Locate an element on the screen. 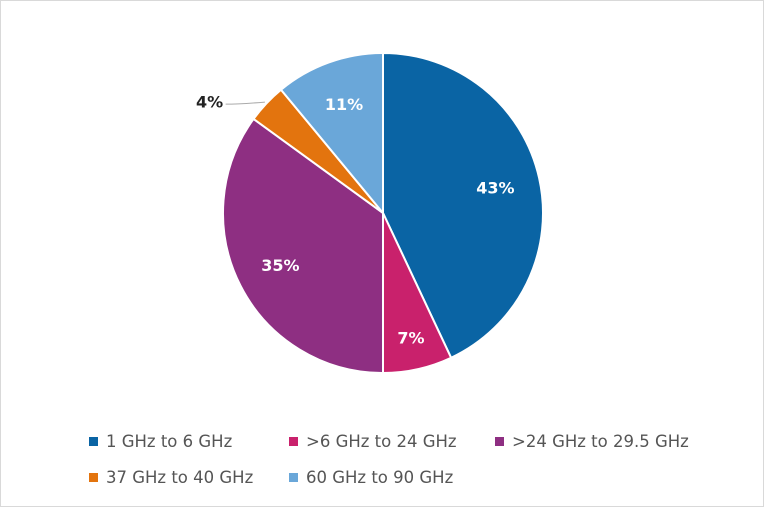 Image resolution: width=764 pixels, height=508 pixels. legend-item-37-40ghz: 37 GHz to 40 GHz is located at coordinates (189, 477).